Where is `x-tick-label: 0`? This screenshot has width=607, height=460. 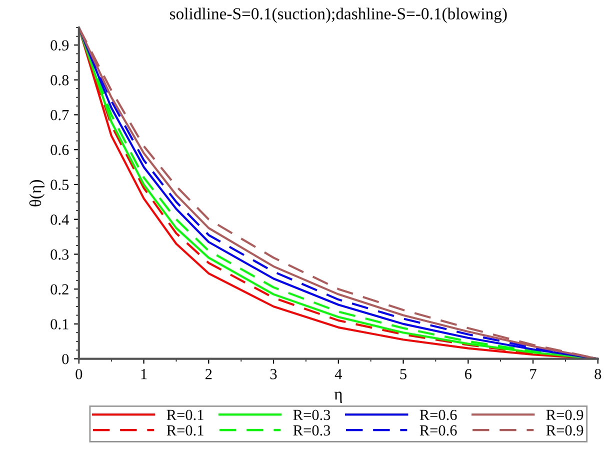
x-tick-label: 0 is located at coordinates (79, 374).